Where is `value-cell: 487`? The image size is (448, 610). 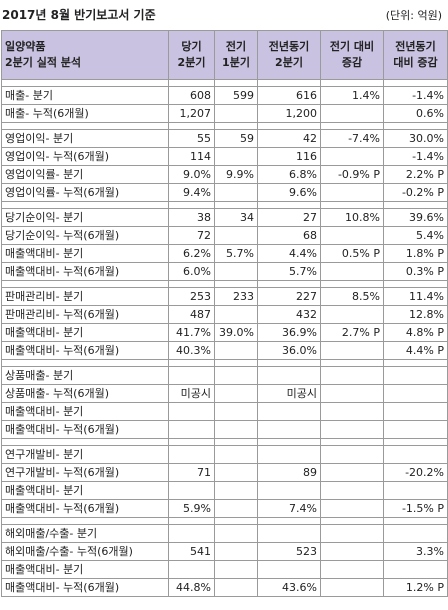
value-cell: 487 is located at coordinates (191, 314).